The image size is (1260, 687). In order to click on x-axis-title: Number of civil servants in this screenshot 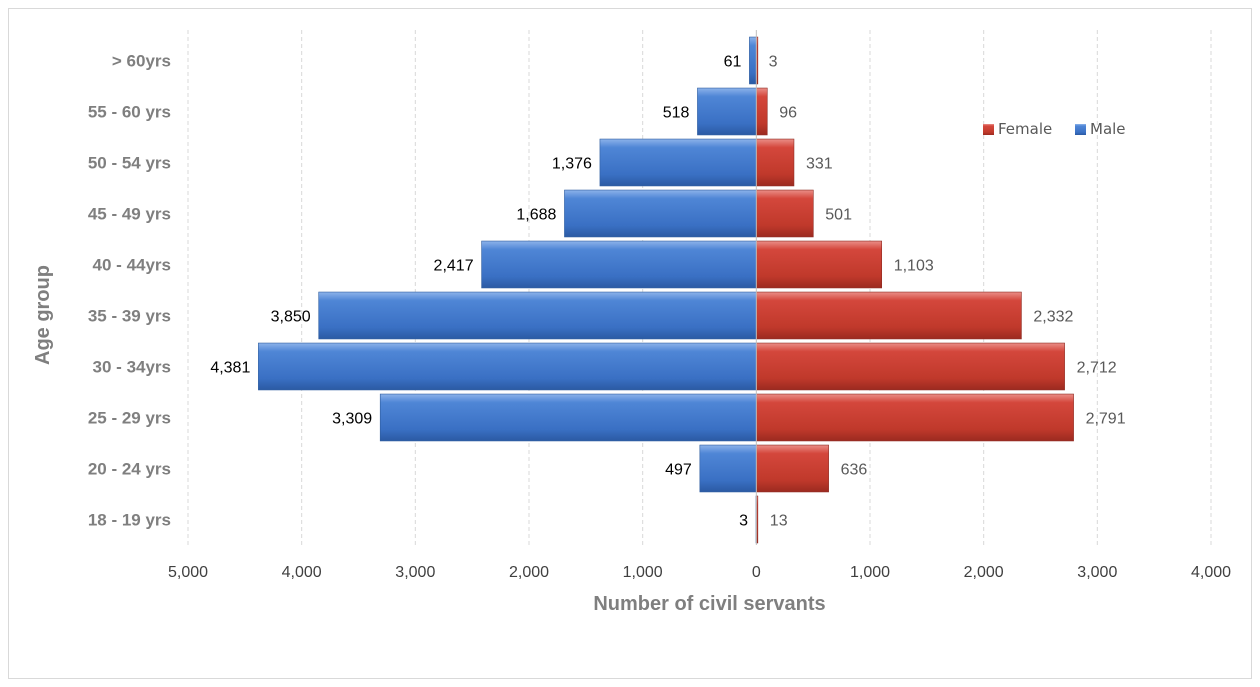, I will do `click(709, 604)`.